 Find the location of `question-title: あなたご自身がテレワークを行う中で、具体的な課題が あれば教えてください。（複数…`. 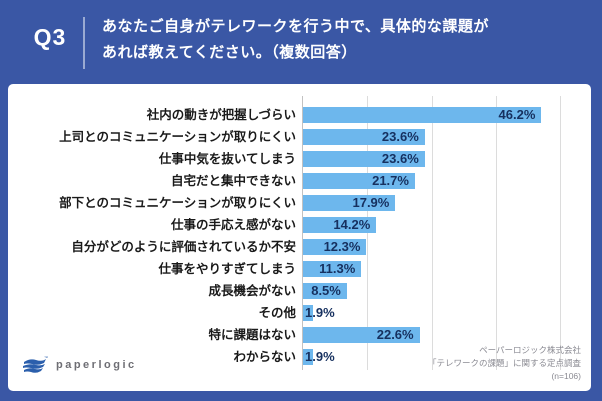

question-title: あなたご自身がテレワークを行う中で、具体的な課題が あれば教えてください。（複数… is located at coordinates (345, 40).